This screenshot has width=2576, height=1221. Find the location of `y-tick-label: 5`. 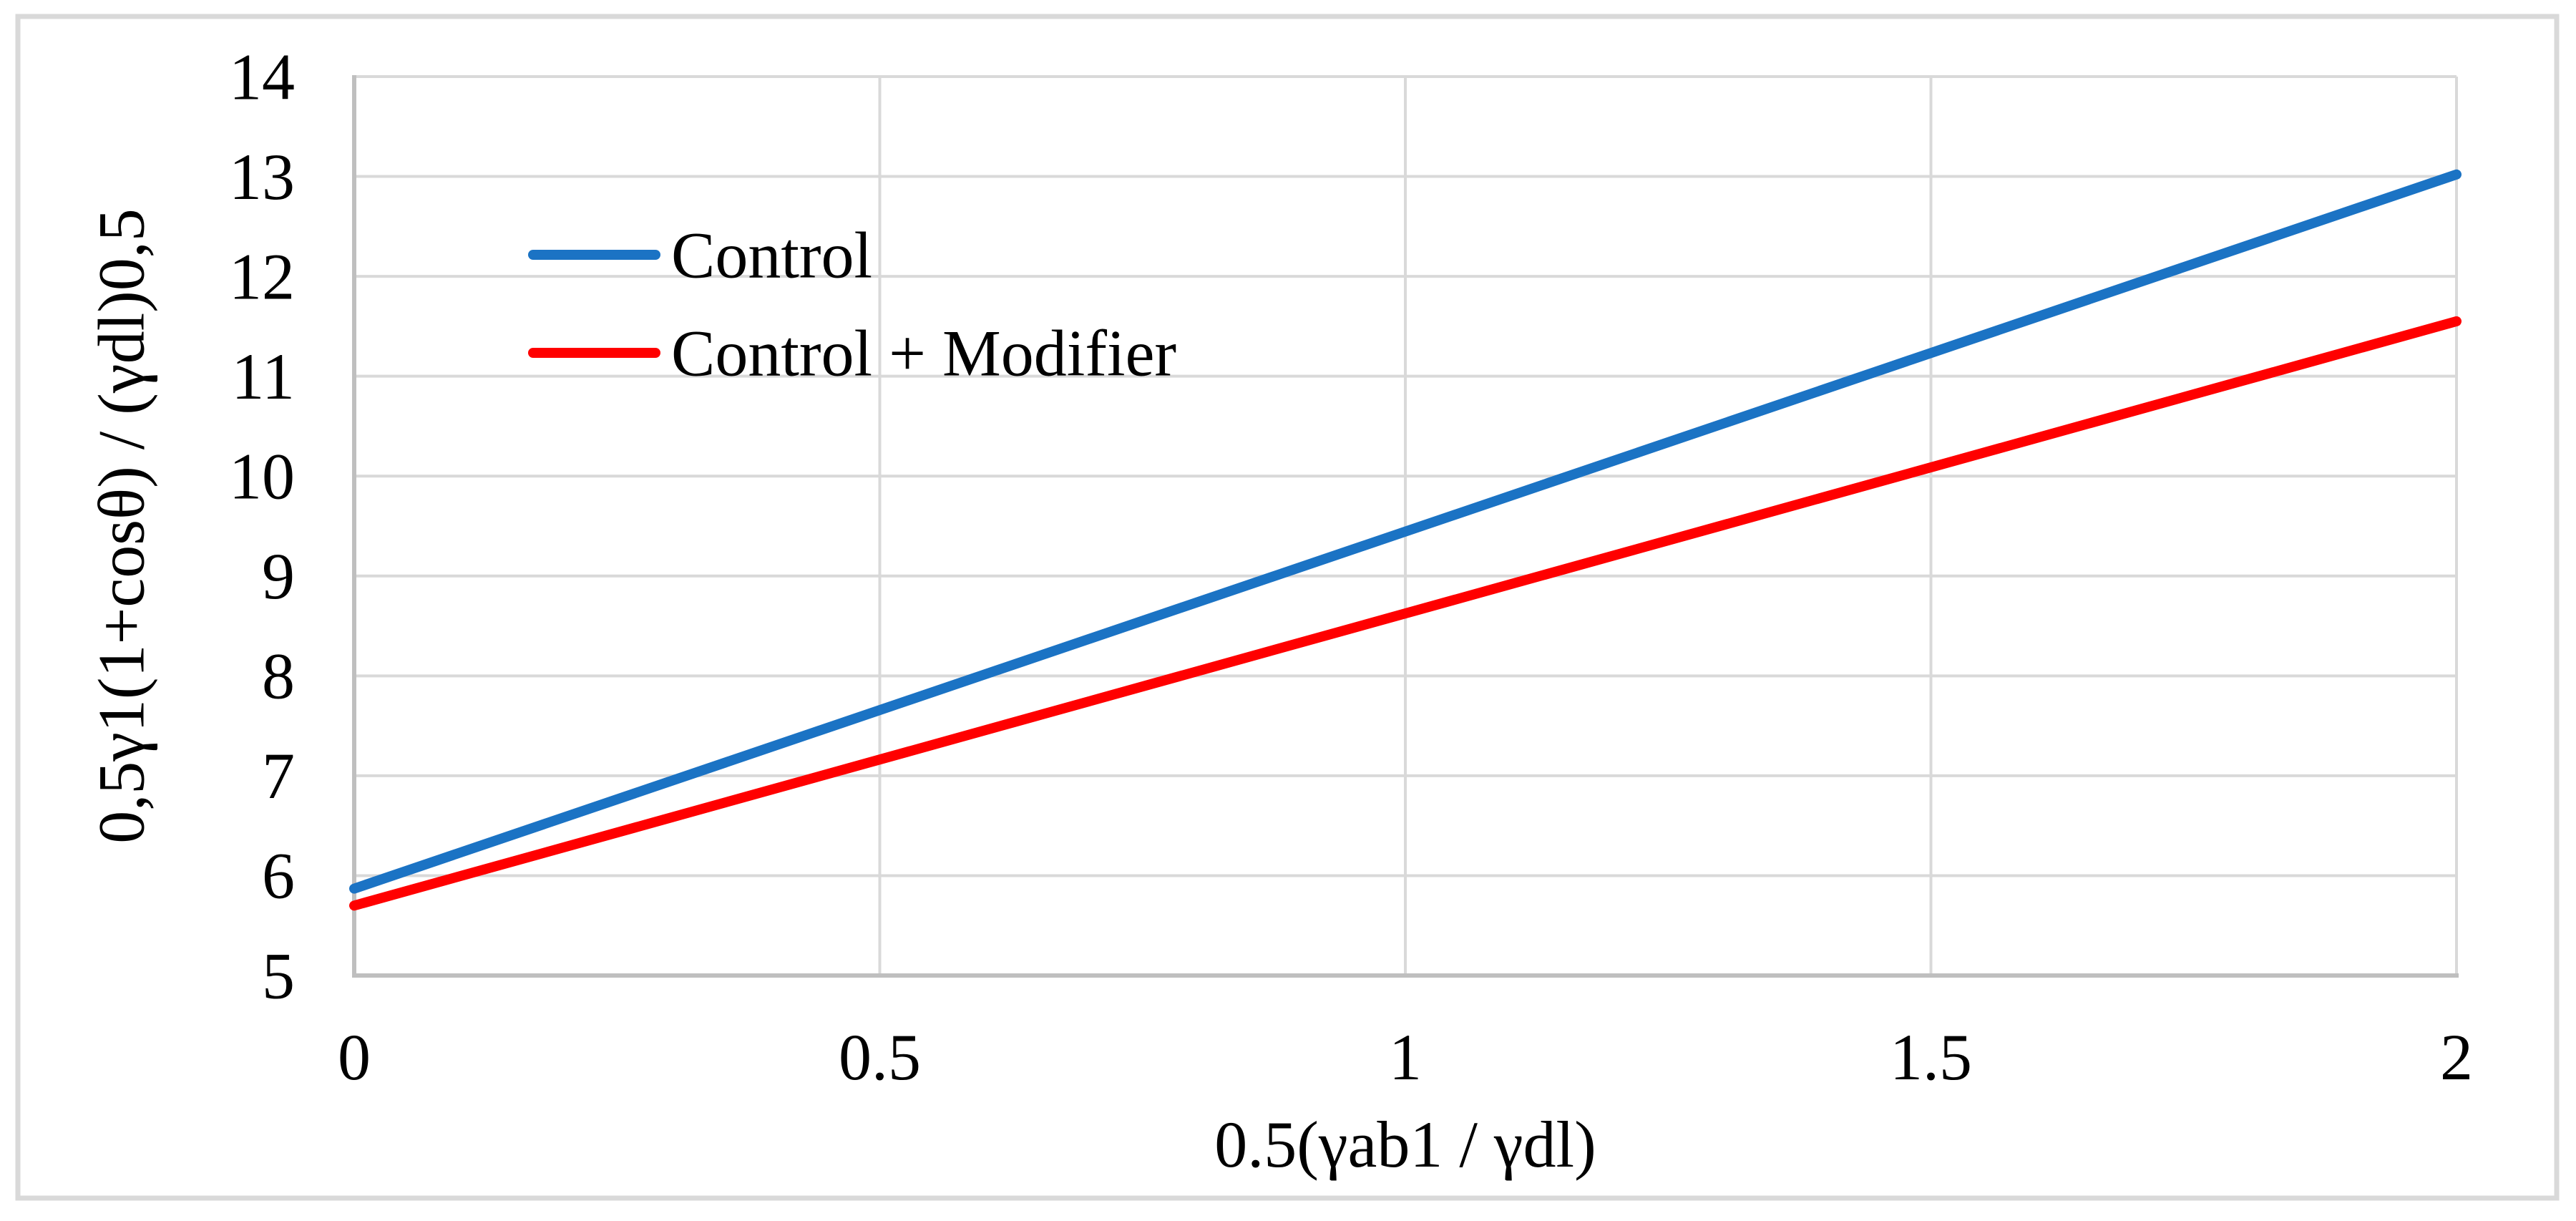

y-tick-label: 5 is located at coordinates (278, 975).